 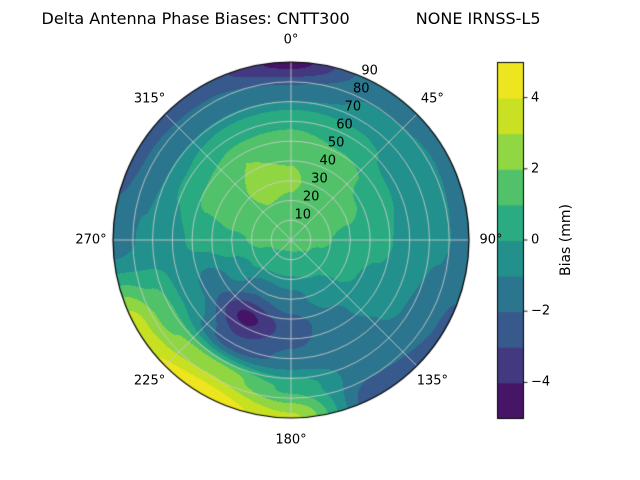 What do you see at coordinates (311, 197) in the screenshot?
I see `radial-tick-label-20: 20` at bounding box center [311, 197].